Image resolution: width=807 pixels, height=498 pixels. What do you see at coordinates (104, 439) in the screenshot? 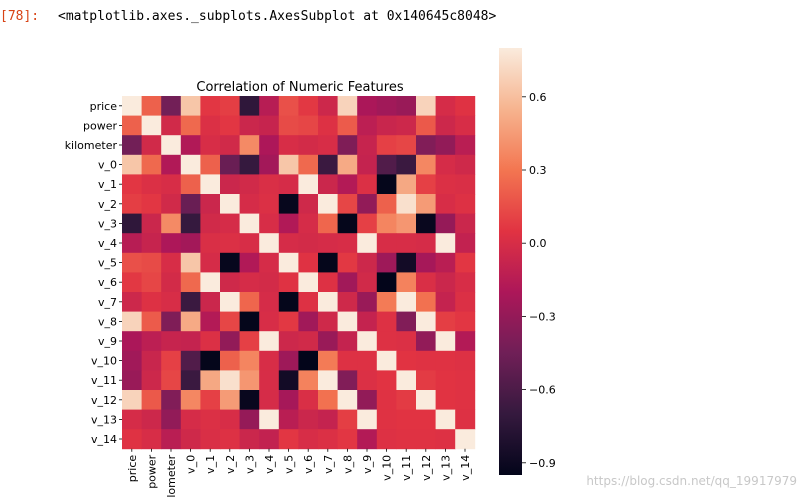
I see `y-tick-label: v_14` at bounding box center [104, 439].